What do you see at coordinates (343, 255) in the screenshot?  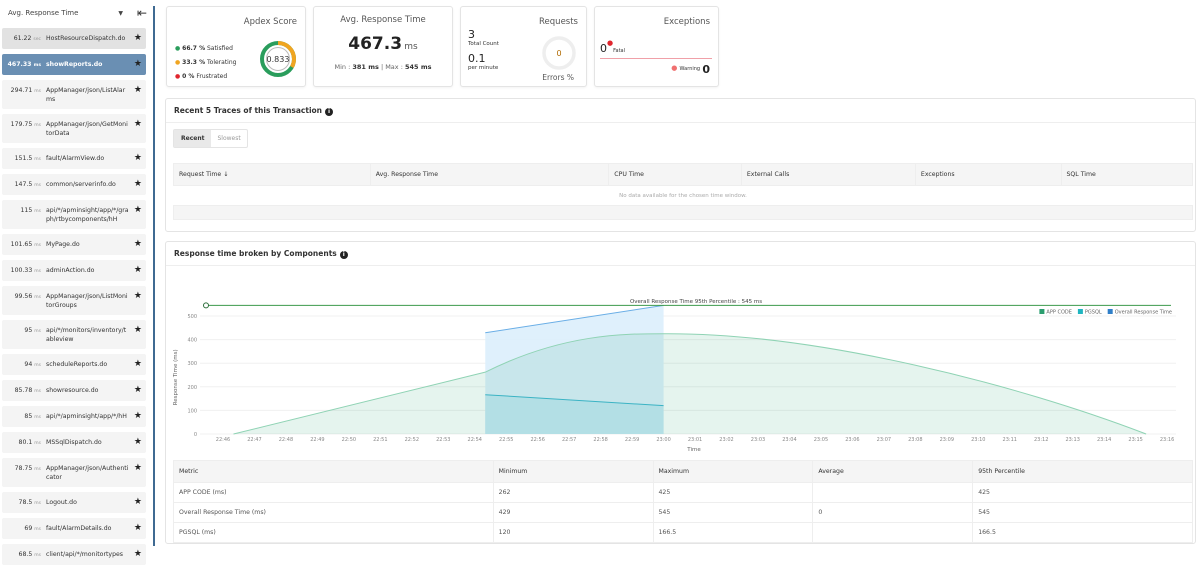 I see `info-icon: i` at bounding box center [343, 255].